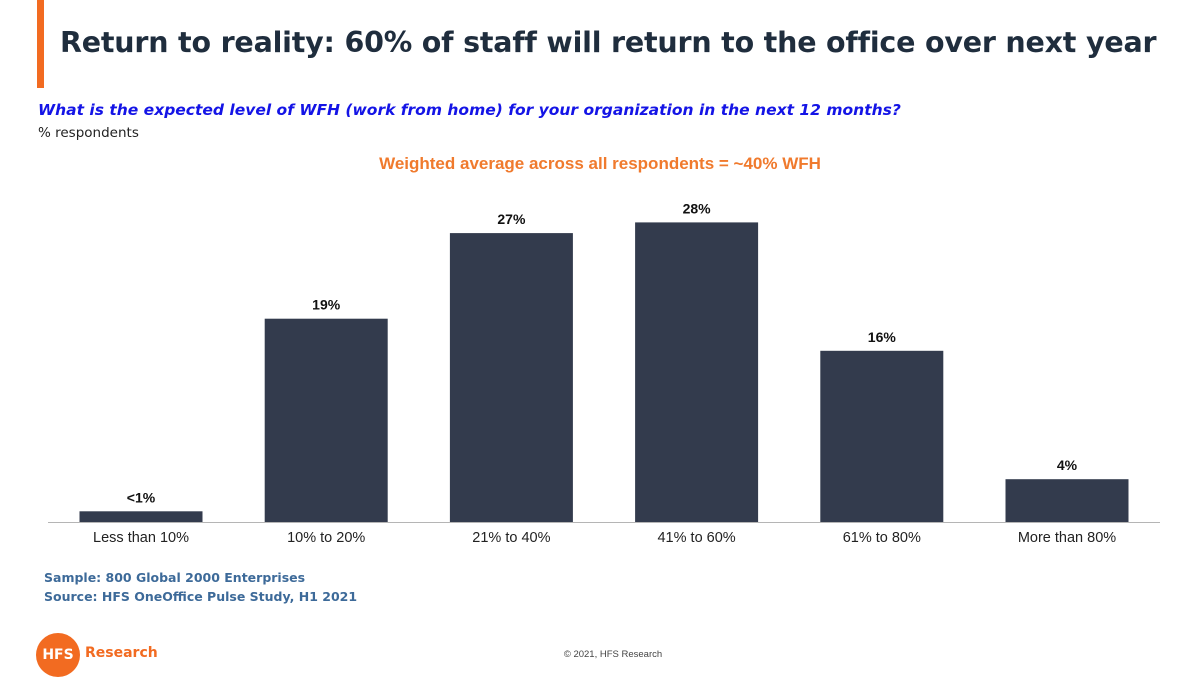  Describe the element at coordinates (1067, 465) in the screenshot. I see `data-label-6: 4%` at that location.